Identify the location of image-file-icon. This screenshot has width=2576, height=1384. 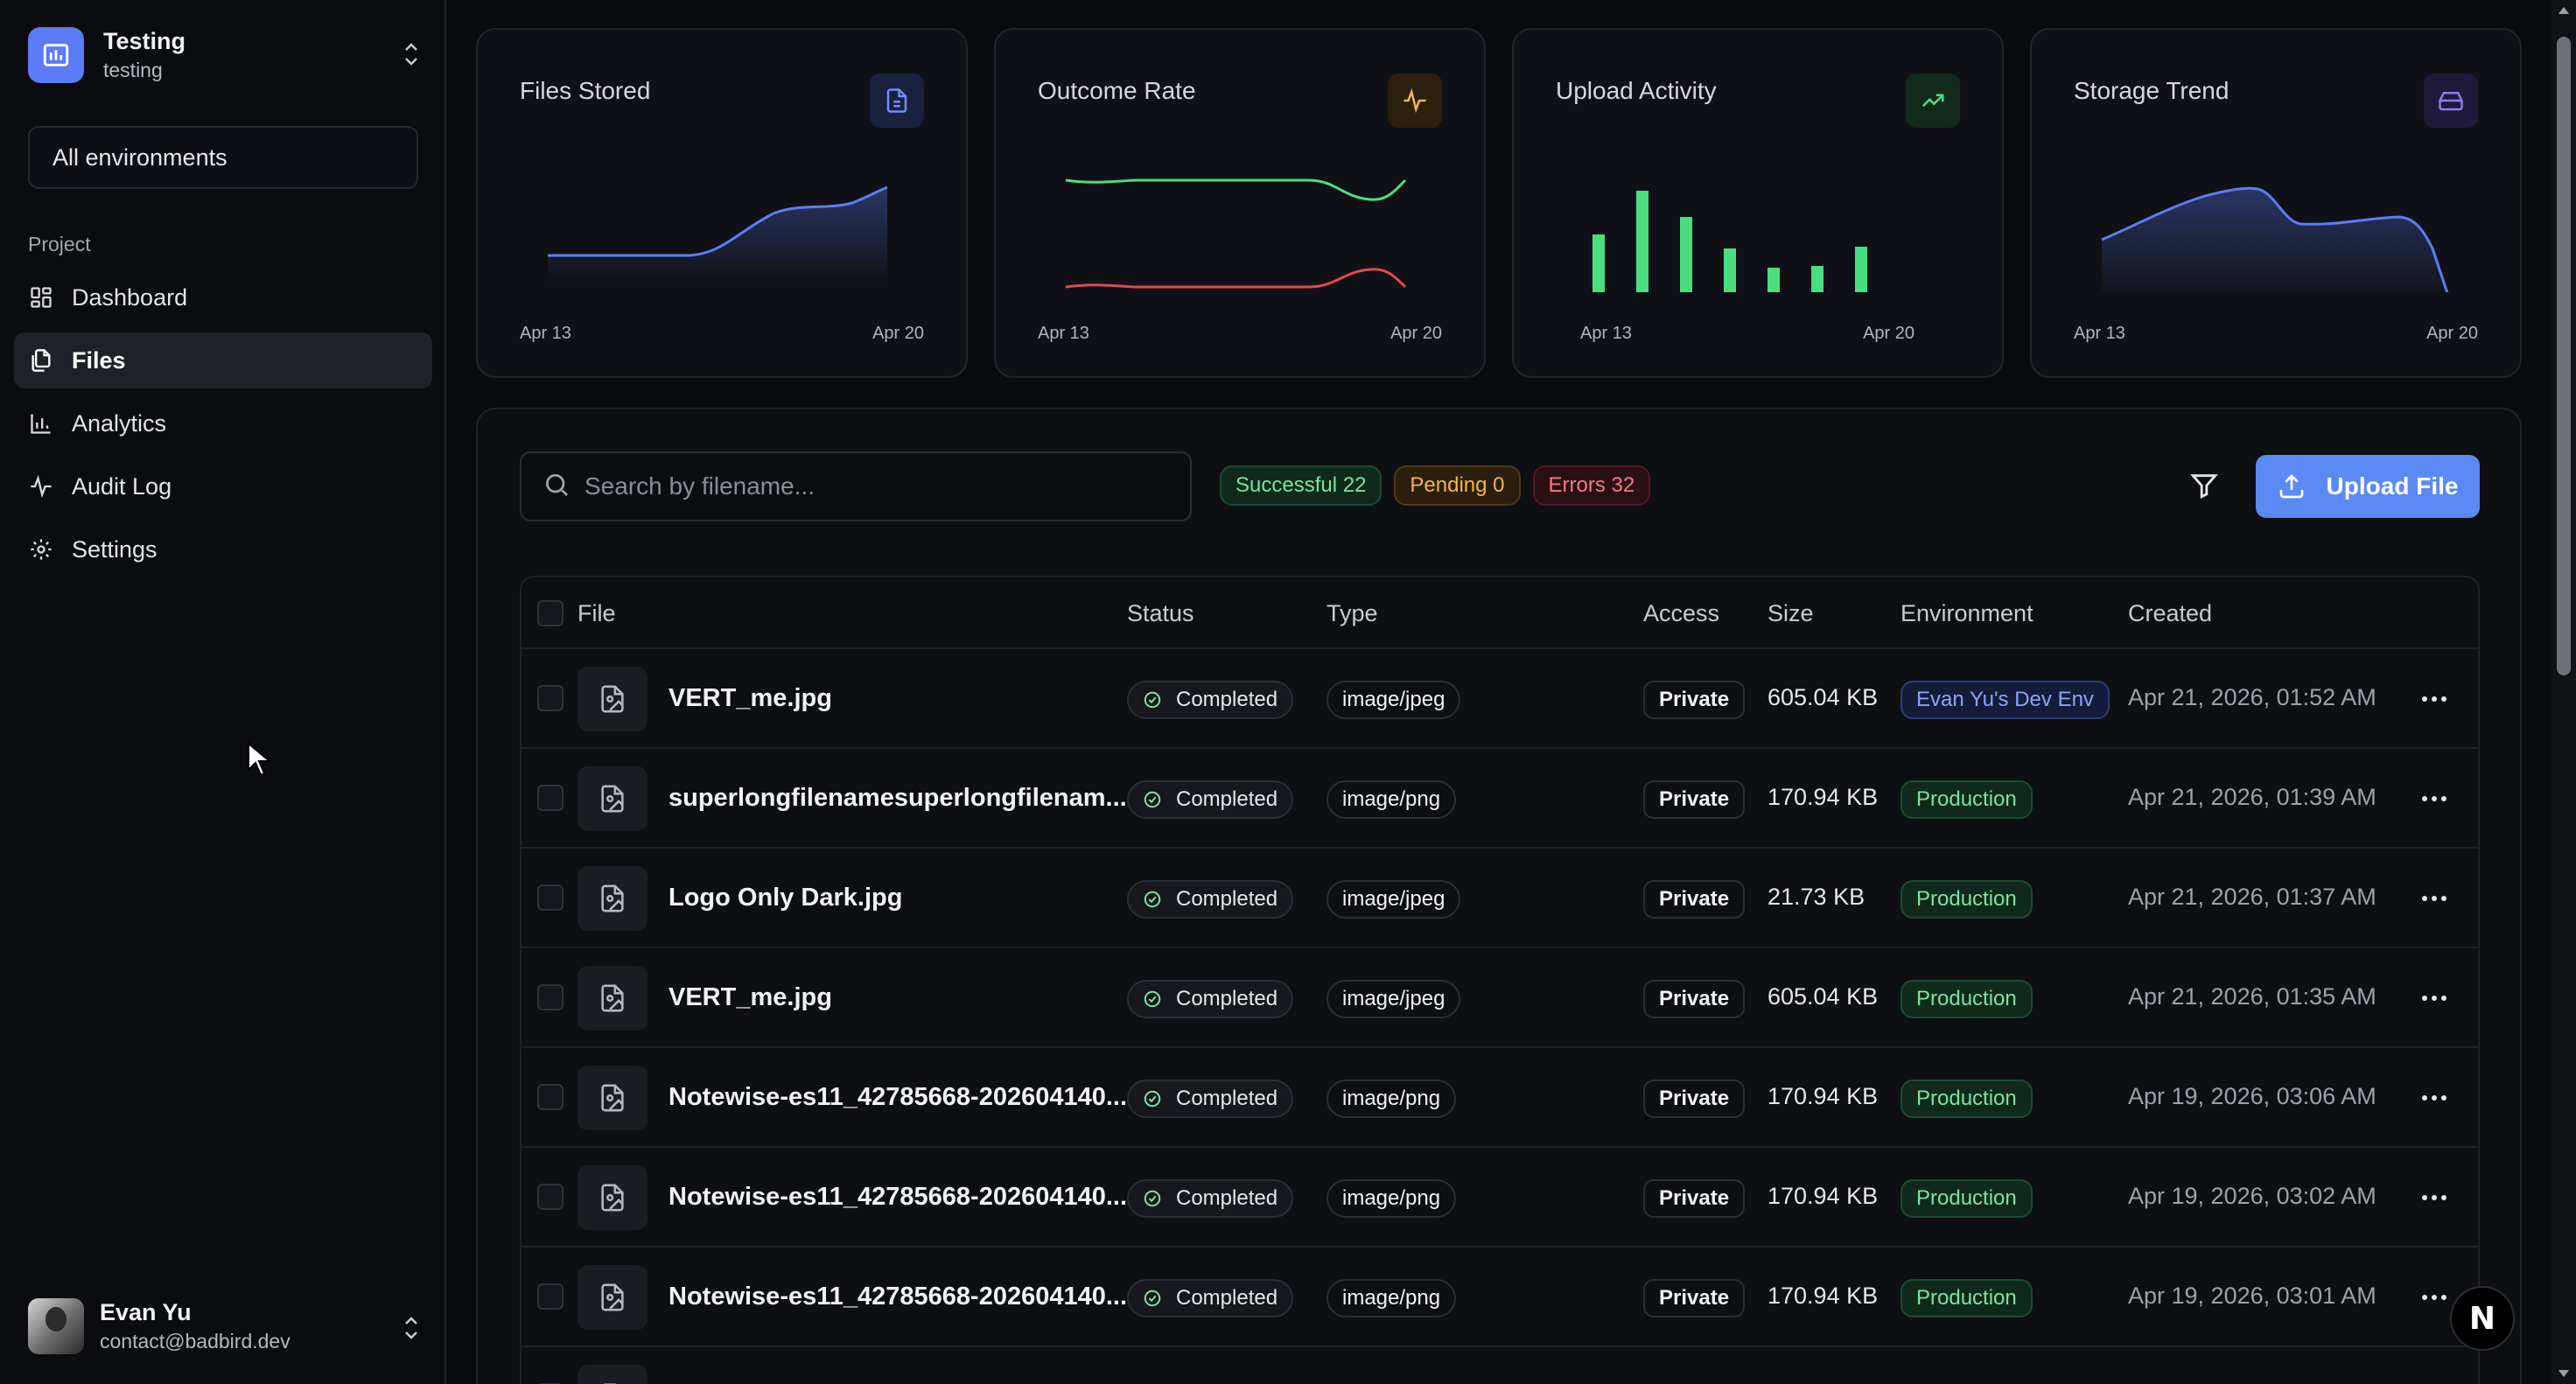
(613, 1297).